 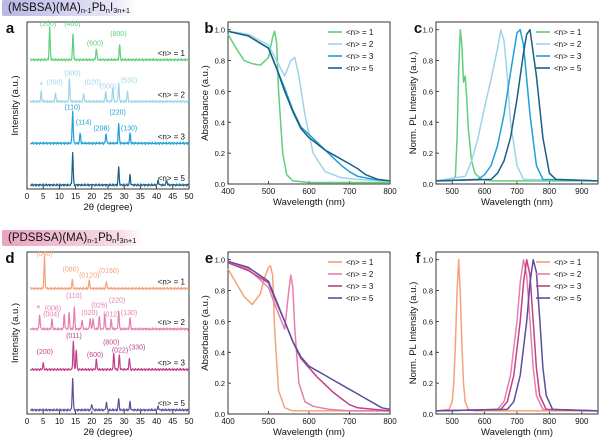 I want to click on panel-letter: f, so click(x=419, y=258).